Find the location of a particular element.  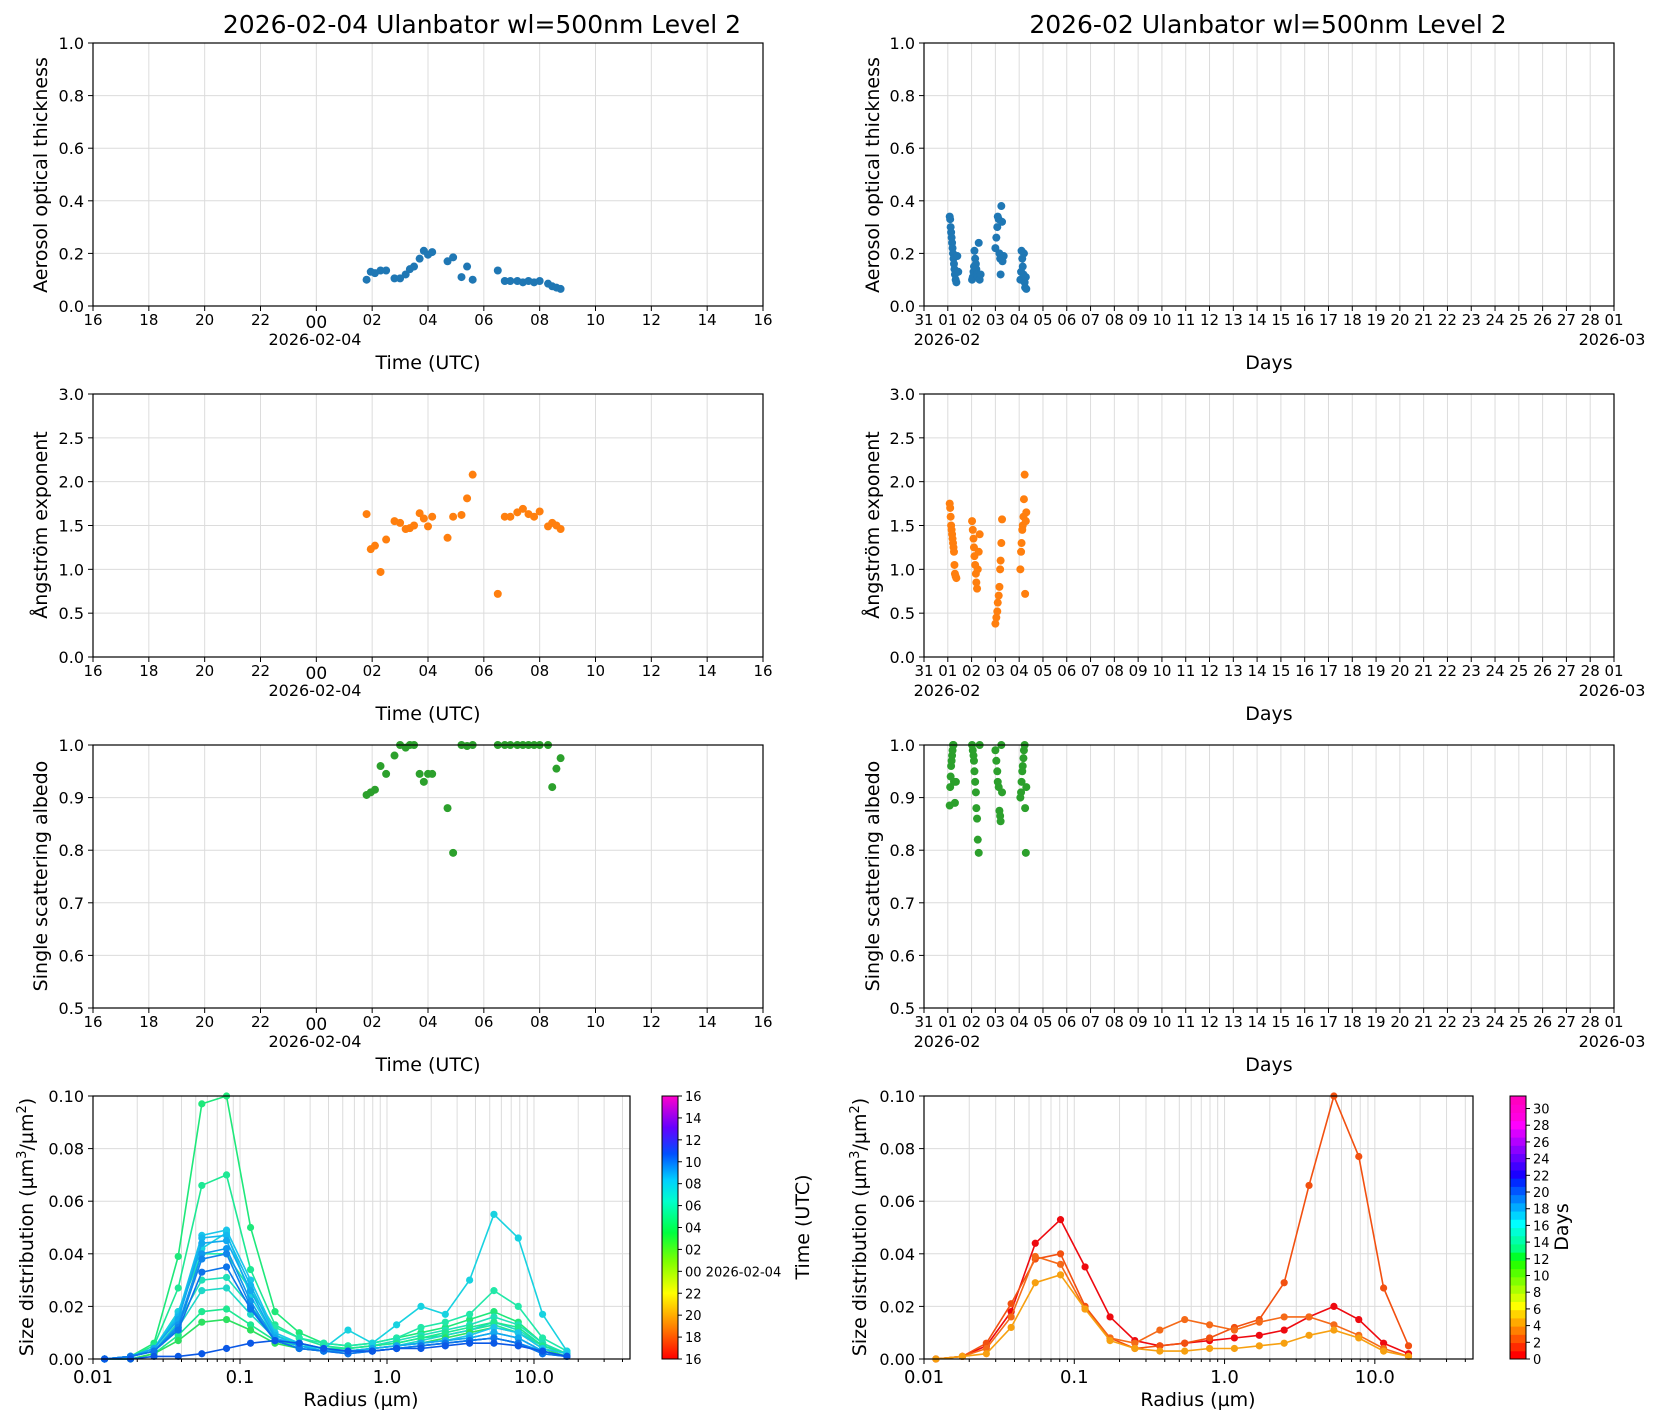

x-tick-label: 01 is located at coordinates (947, 320).